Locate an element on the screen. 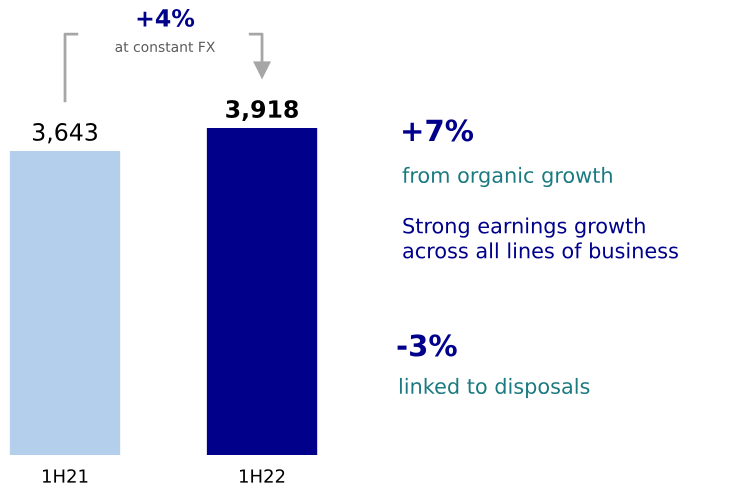 The width and height of the screenshot is (730, 497). text: Strong earnings growth across all lines of business is located at coordinates (540, 237).